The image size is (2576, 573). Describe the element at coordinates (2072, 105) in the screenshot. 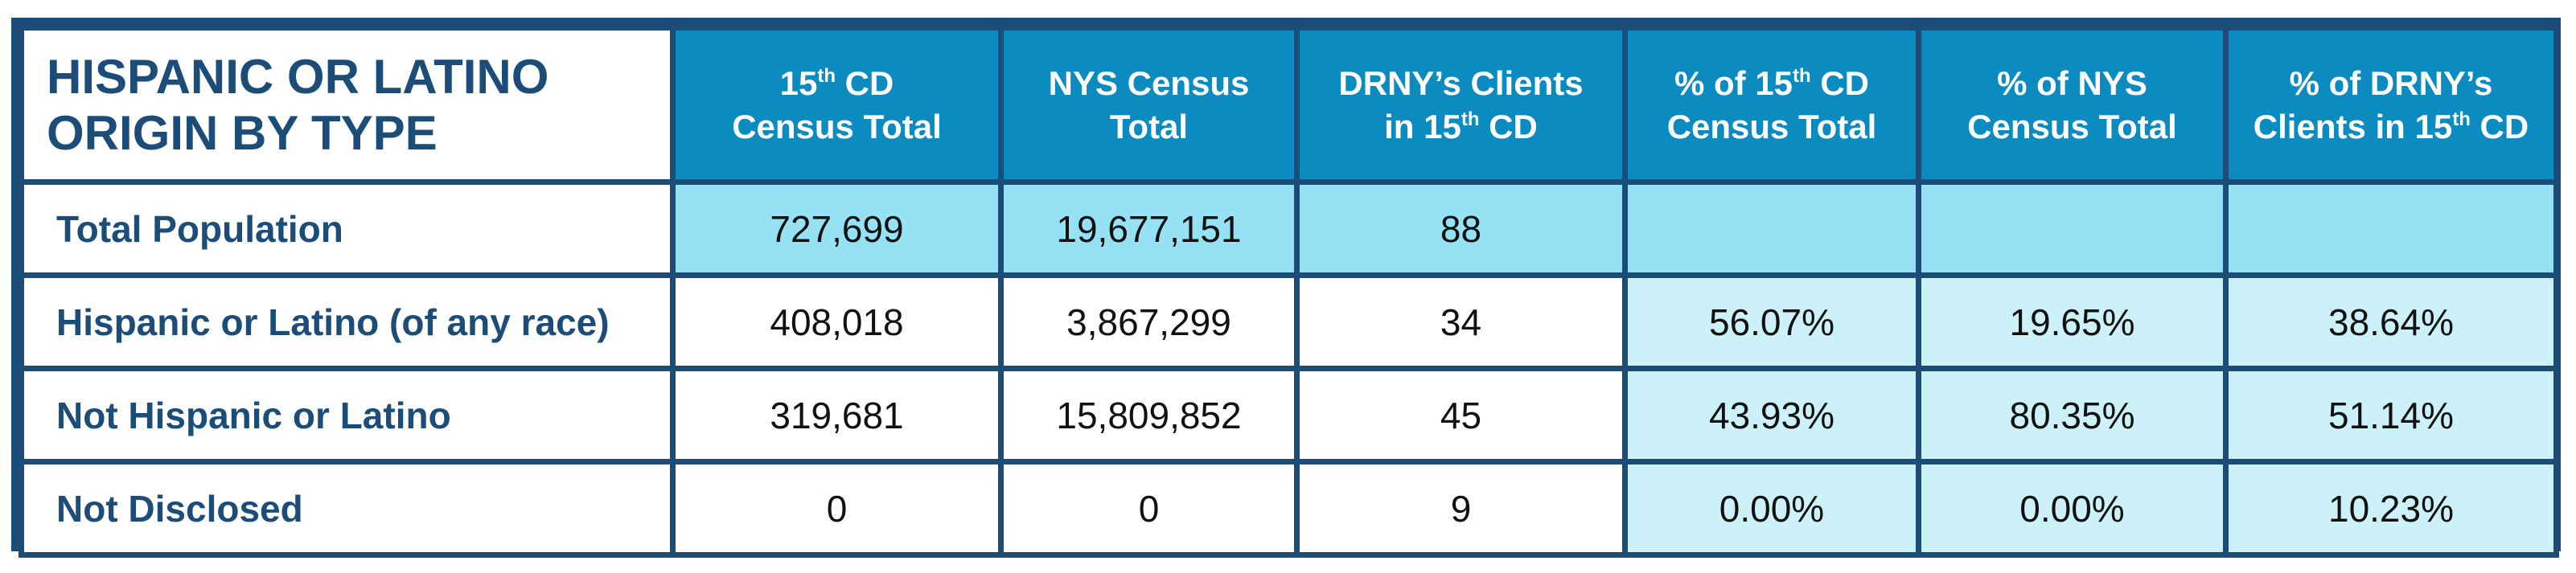

I see `column-header-pct-nys-census-total: % of NYS Census Total` at that location.